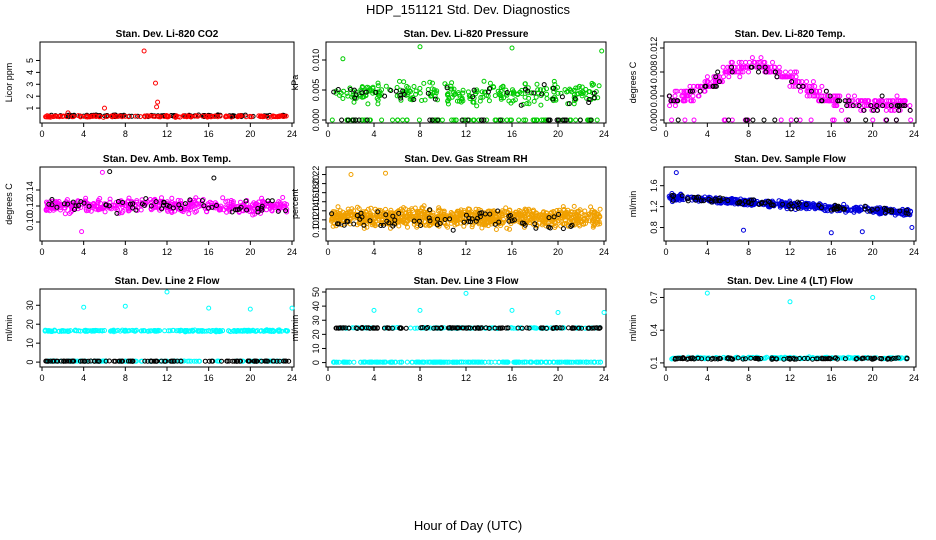  Describe the element at coordinates (9, 328) in the screenshot. I see `y-axis-label: ml/min` at that location.